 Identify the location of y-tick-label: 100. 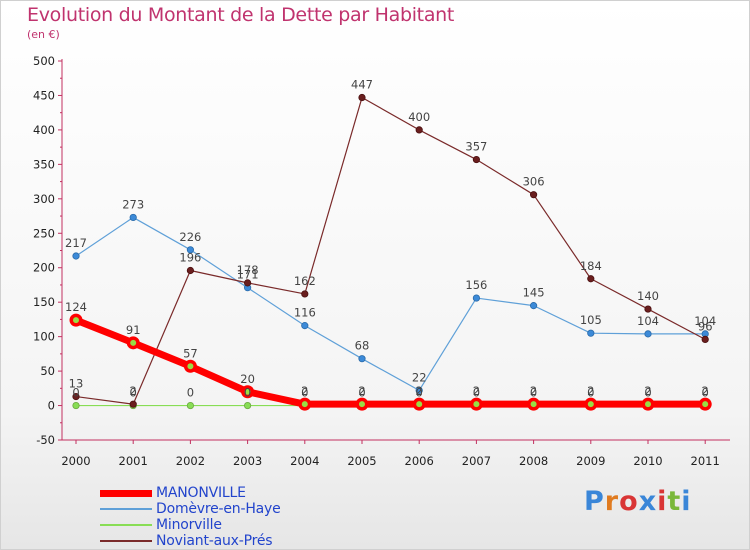
(44, 337).